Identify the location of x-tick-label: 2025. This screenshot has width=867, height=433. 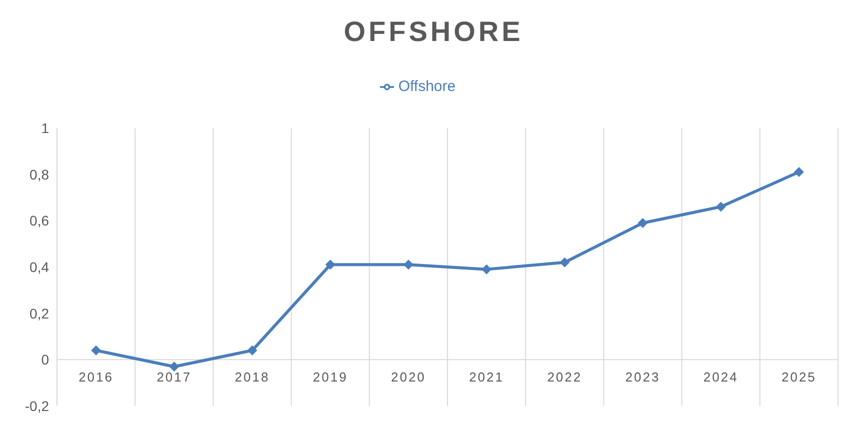
(798, 377).